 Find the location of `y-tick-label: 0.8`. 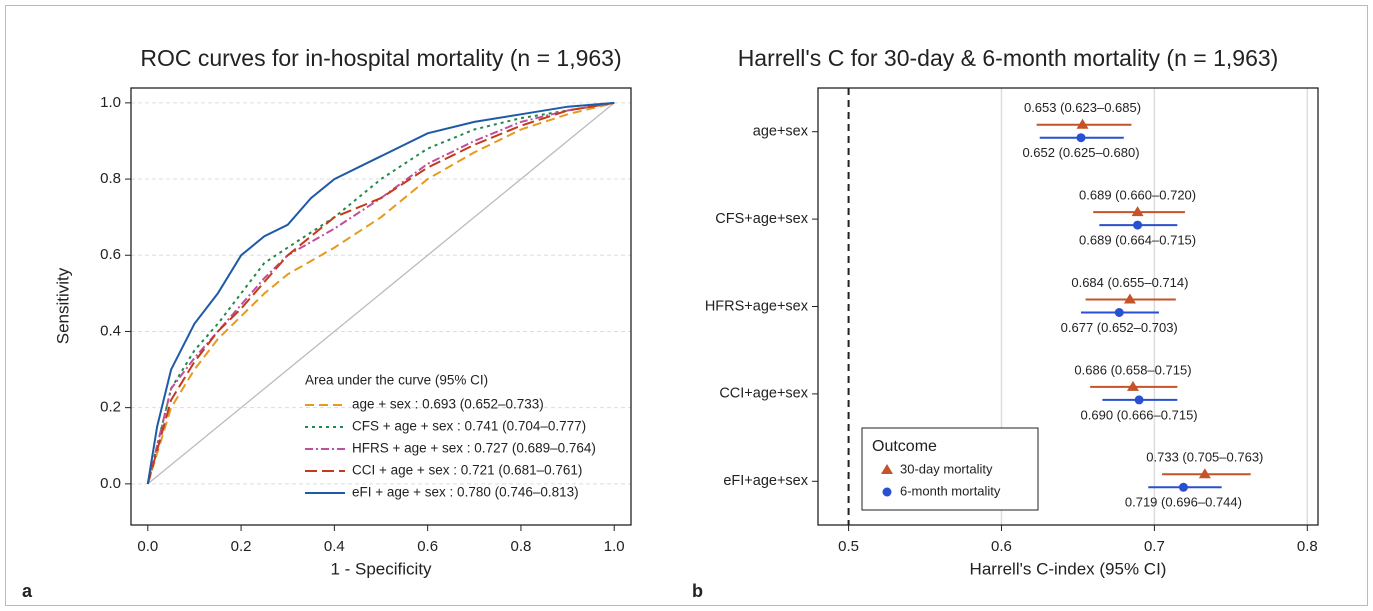

y-tick-label: 0.8 is located at coordinates (110, 178).